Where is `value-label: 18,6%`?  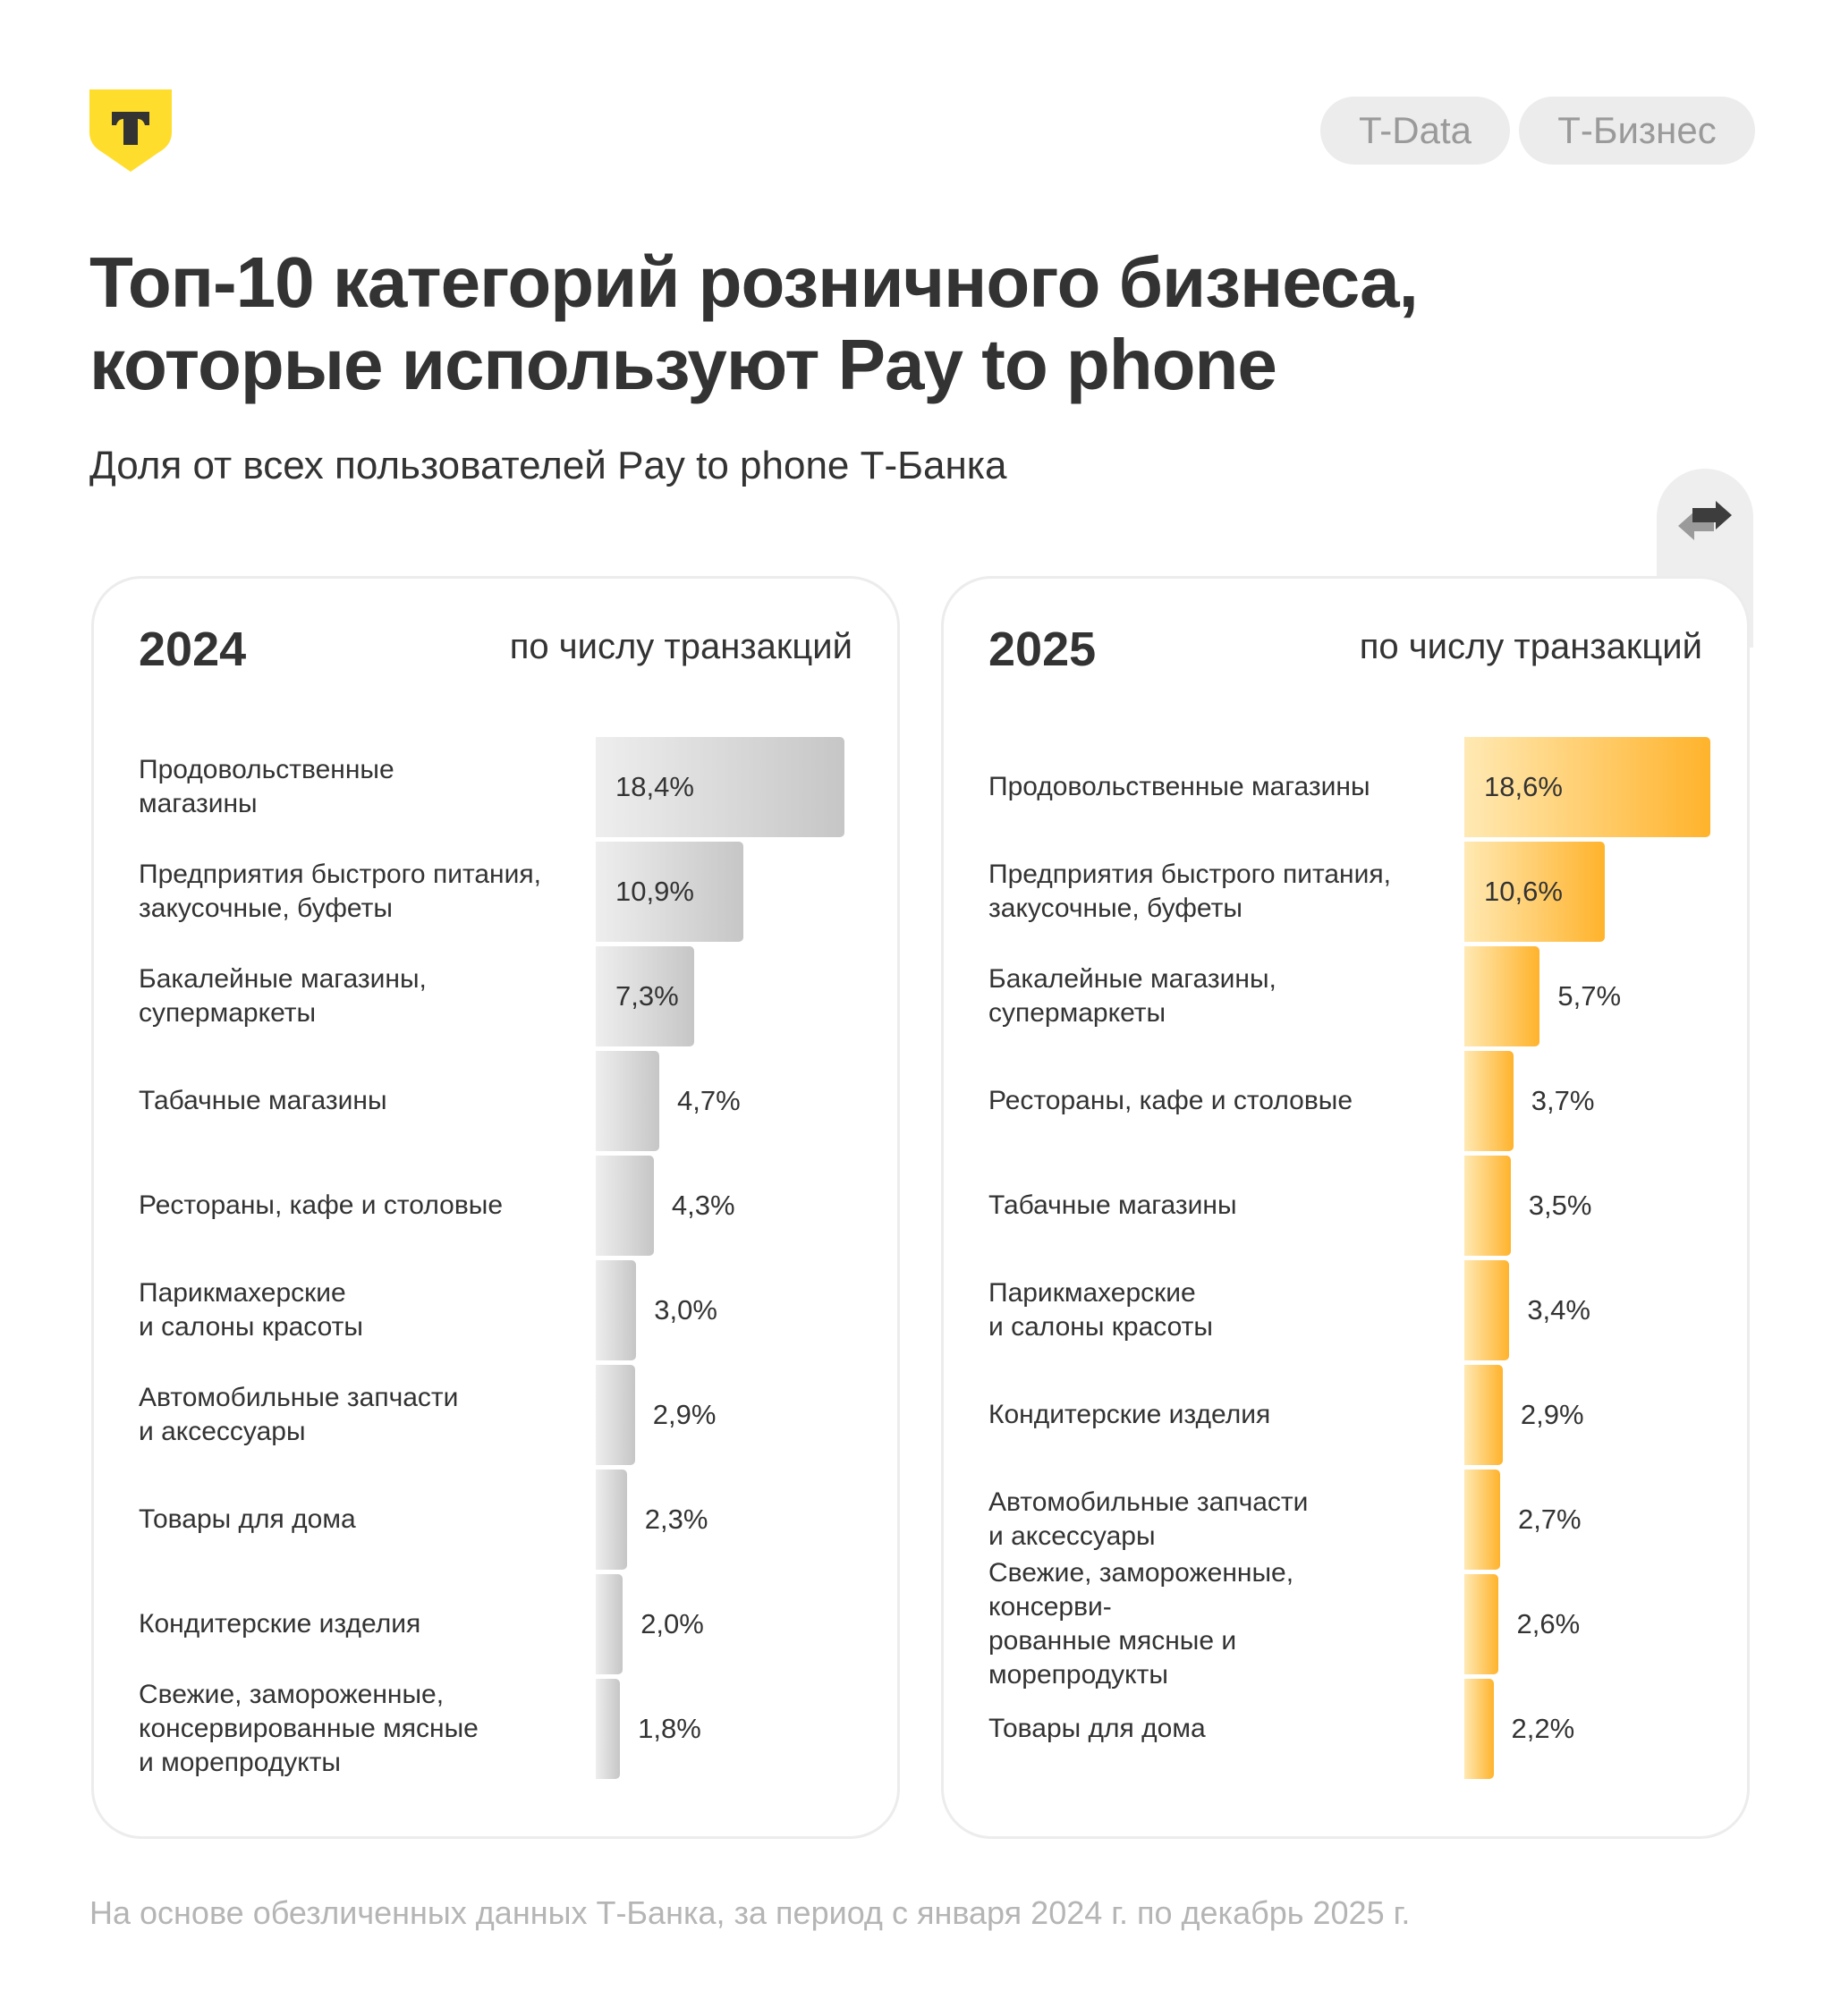 value-label: 18,6% is located at coordinates (1523, 786).